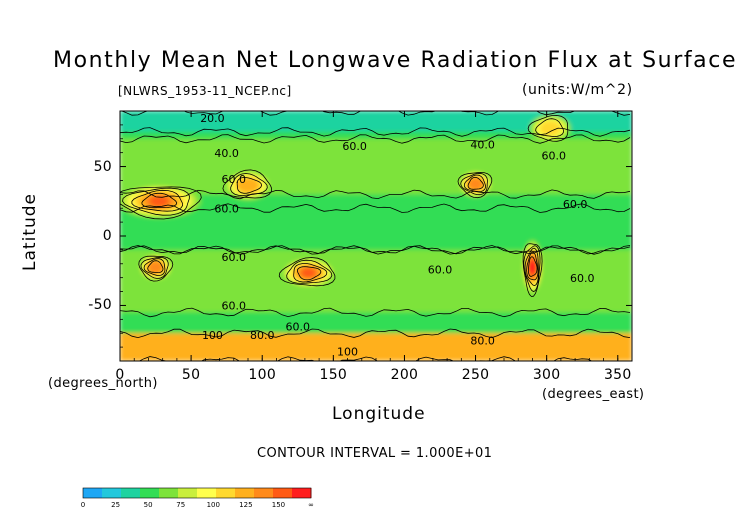 This screenshot has height=532, width=752. Describe the element at coordinates (404, 375) in the screenshot. I see `tick-label: 200` at that location.